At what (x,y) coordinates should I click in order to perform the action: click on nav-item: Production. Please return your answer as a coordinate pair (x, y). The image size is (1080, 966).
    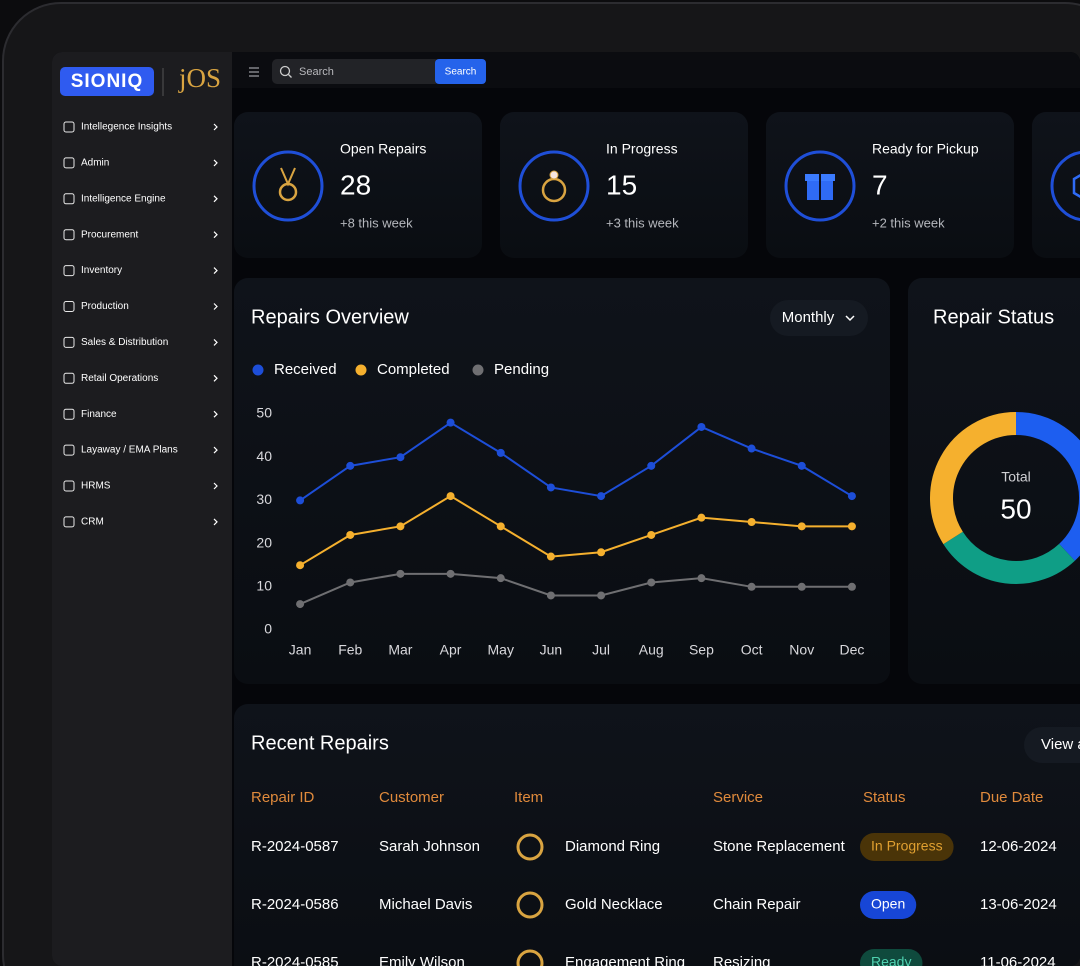
    Looking at the image, I should click on (105, 306).